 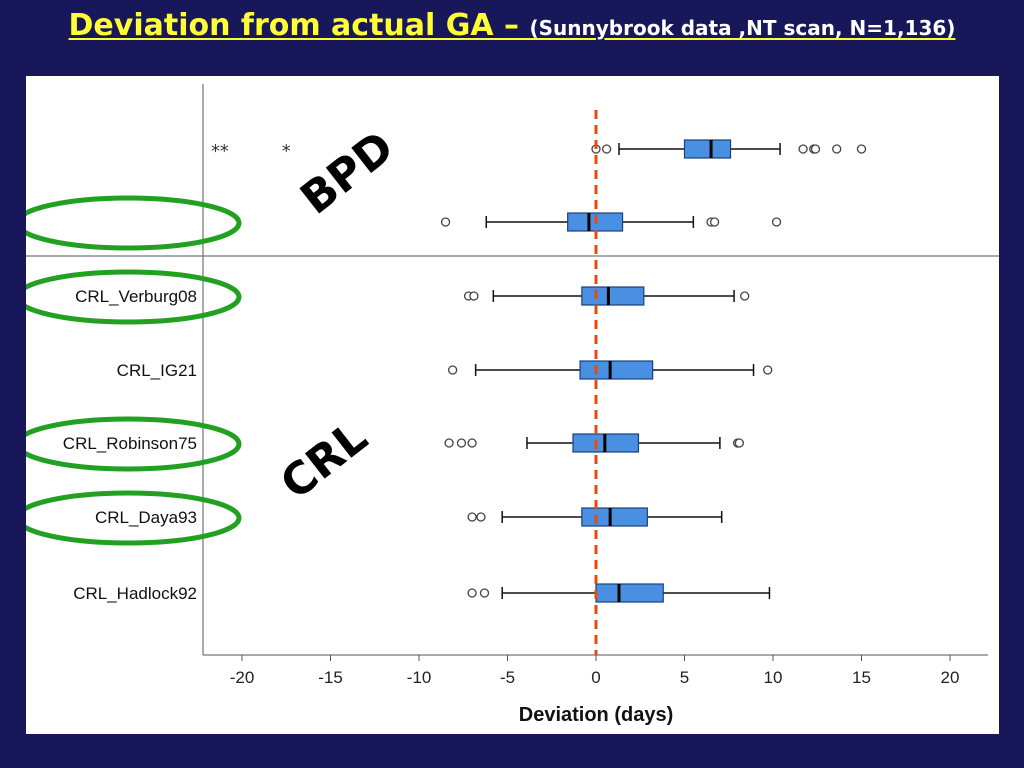 What do you see at coordinates (299, 25) in the screenshot?
I see `title-main: Deviation from actual GA –` at bounding box center [299, 25].